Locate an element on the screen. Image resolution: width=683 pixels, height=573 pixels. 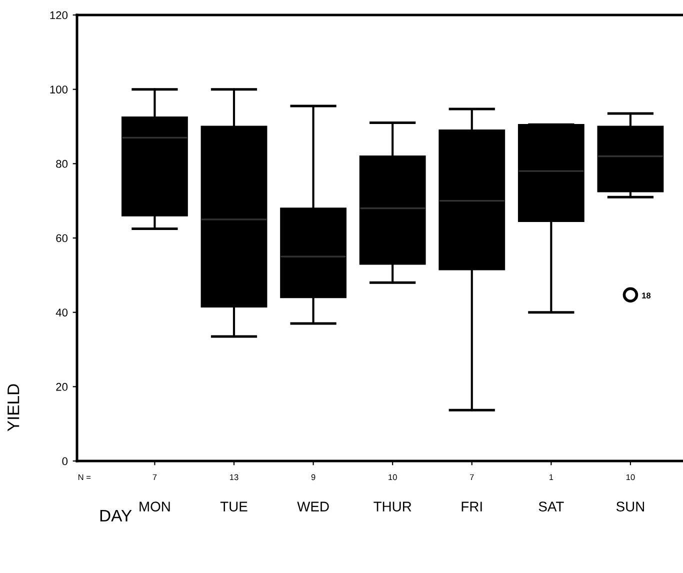
x-tick-label: SAT is located at coordinates (551, 507).